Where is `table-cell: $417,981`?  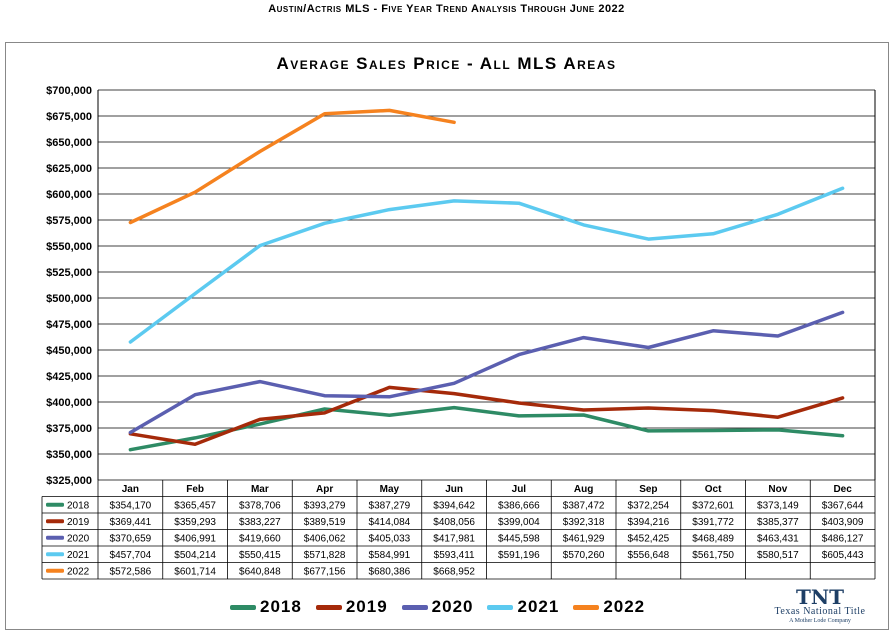 table-cell: $417,981 is located at coordinates (454, 539).